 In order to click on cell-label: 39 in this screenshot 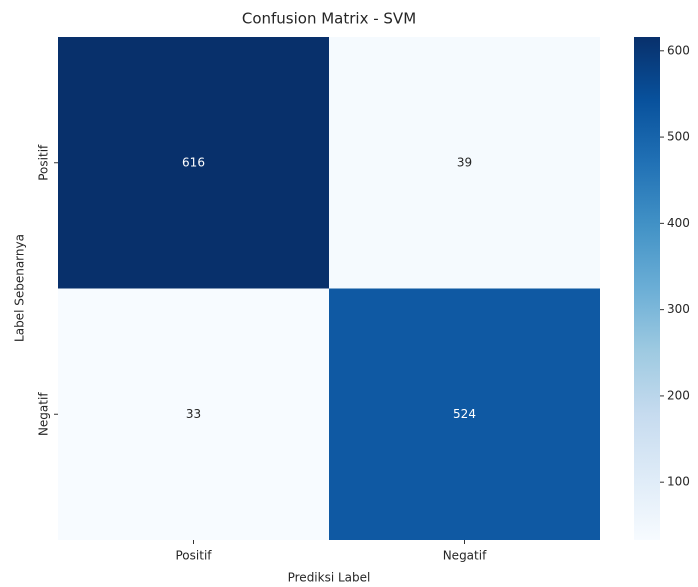, I will do `click(464, 162)`.